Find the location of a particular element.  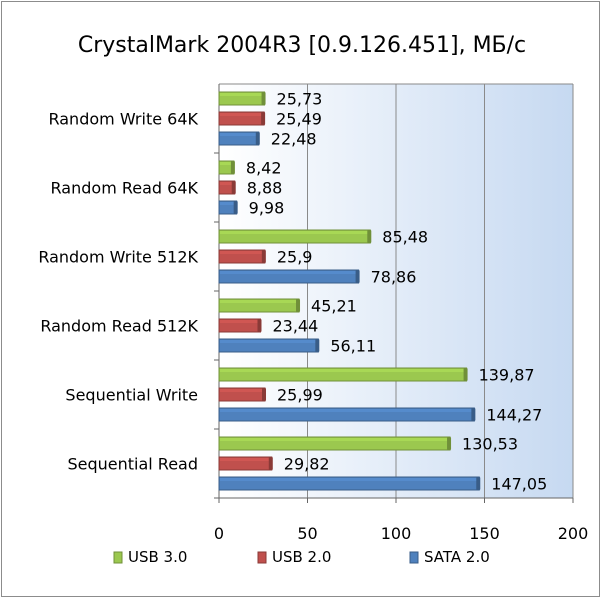

category-label: Sequential Write is located at coordinates (131, 395).